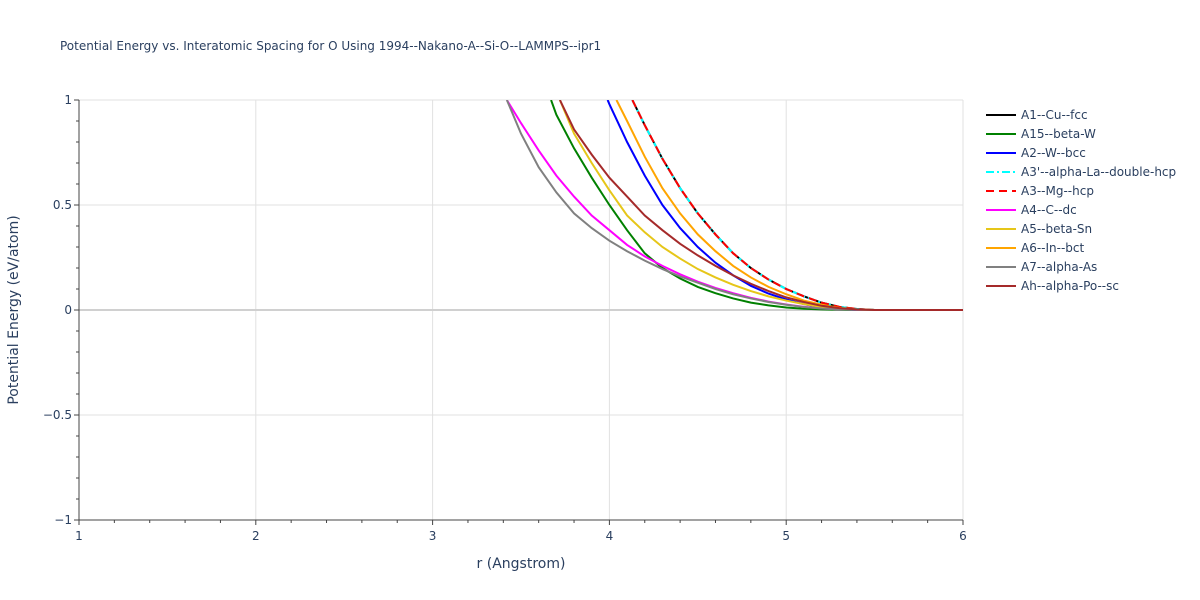  What do you see at coordinates (521, 531) in the screenshot?
I see `x-axis-ticks: 1 2 3 4 5 6` at bounding box center [521, 531].